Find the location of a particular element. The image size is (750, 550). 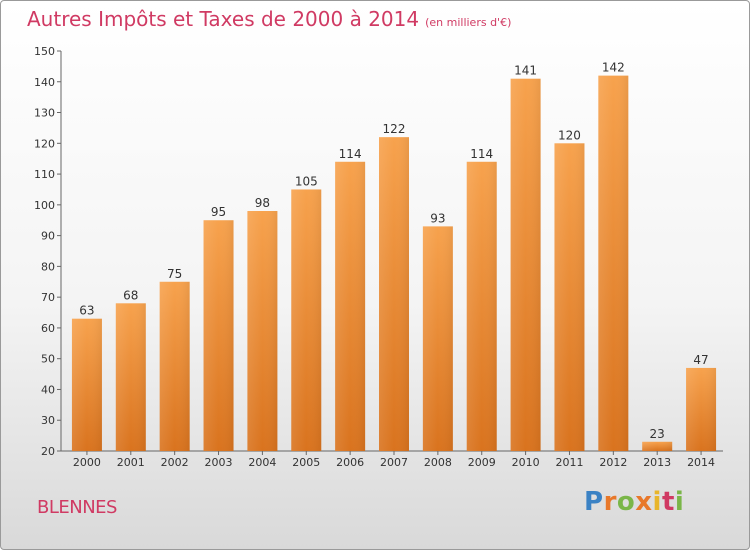

chart-subtitle: (en milliers d'€) is located at coordinates (468, 22).